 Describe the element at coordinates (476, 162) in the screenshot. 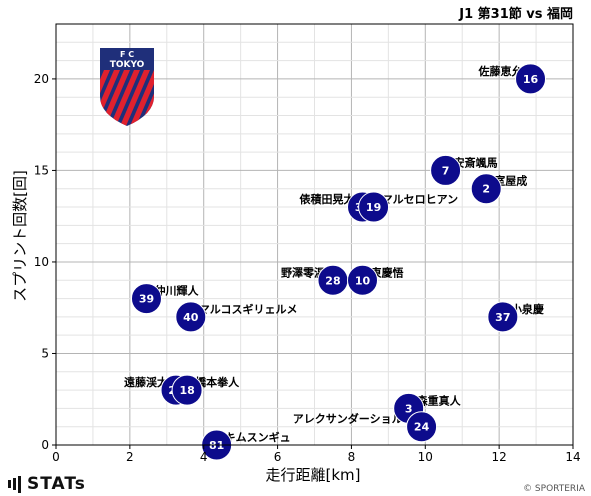

I see `player-name-label: 安斎颯馬` at that location.